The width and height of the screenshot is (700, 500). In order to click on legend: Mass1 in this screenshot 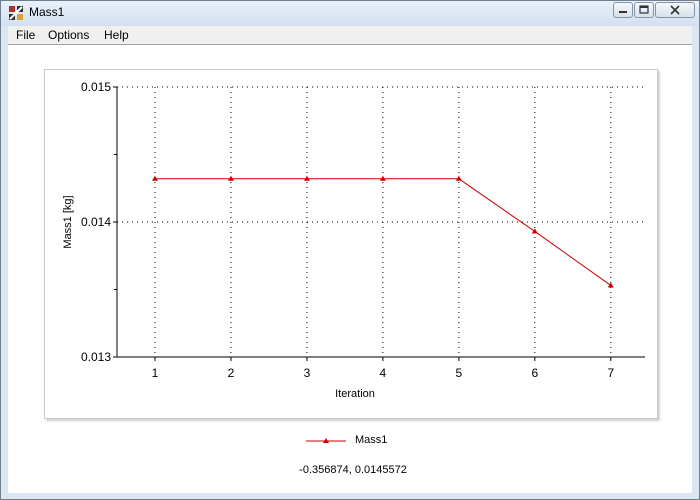, I will do `click(364, 441)`.